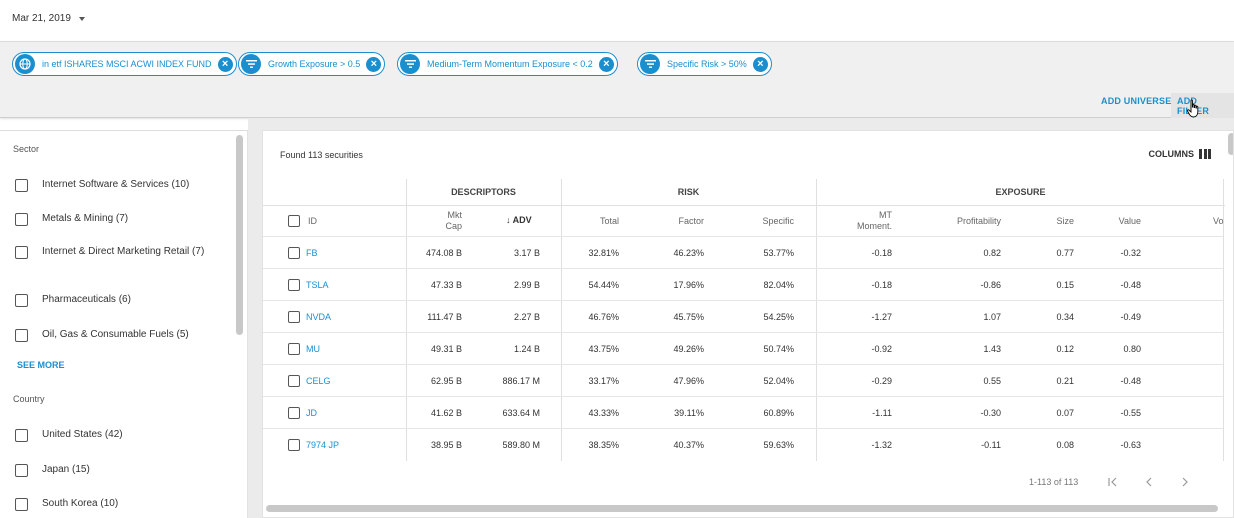 Image resolution: width=1234 pixels, height=518 pixels. I want to click on cell-specific: 50.74%, so click(778, 349).